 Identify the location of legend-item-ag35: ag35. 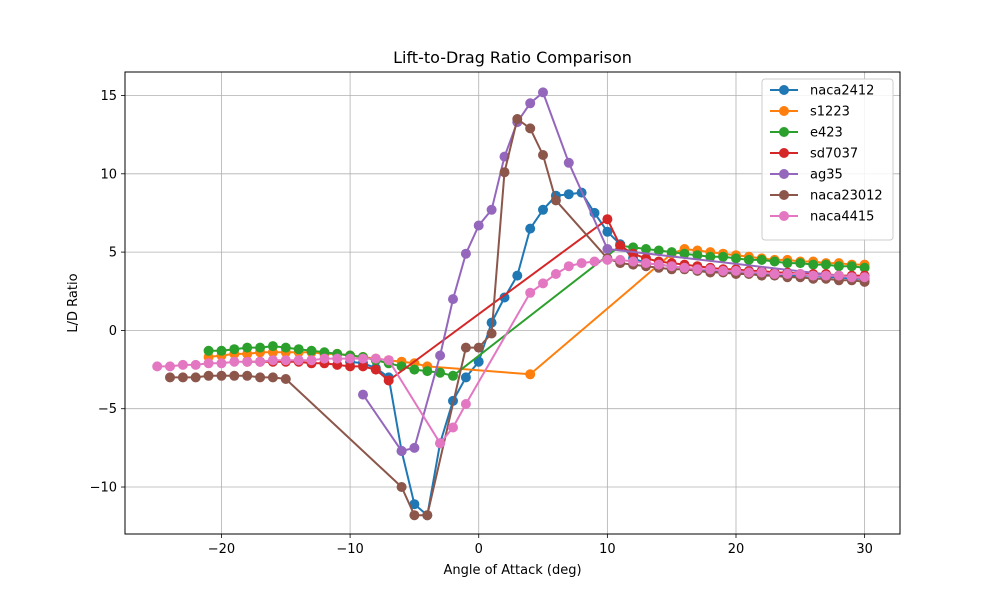
(806, 175).